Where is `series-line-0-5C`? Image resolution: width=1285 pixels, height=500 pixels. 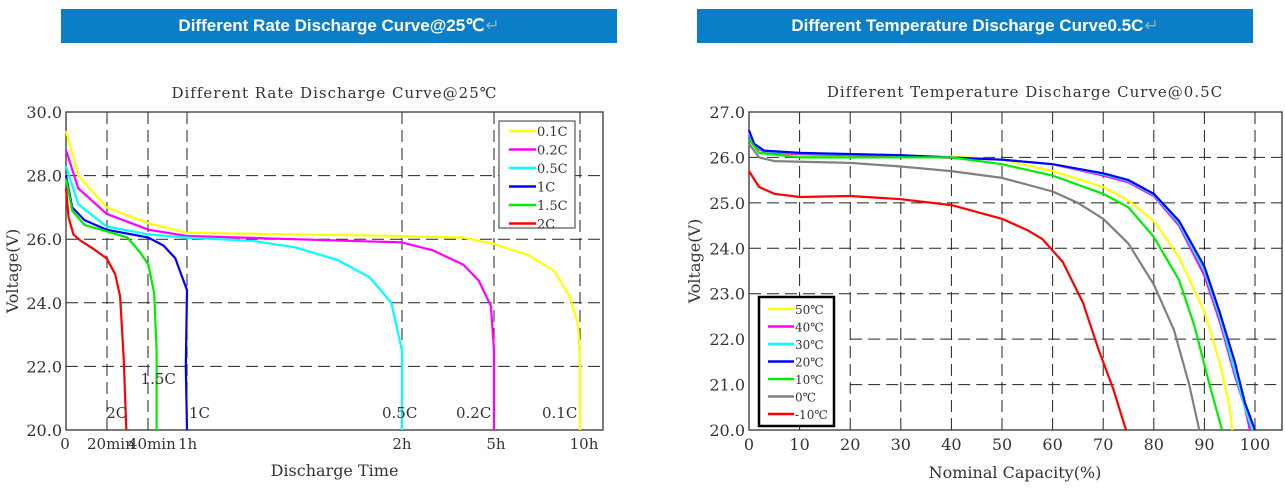 series-line-0-5C is located at coordinates (234, 297).